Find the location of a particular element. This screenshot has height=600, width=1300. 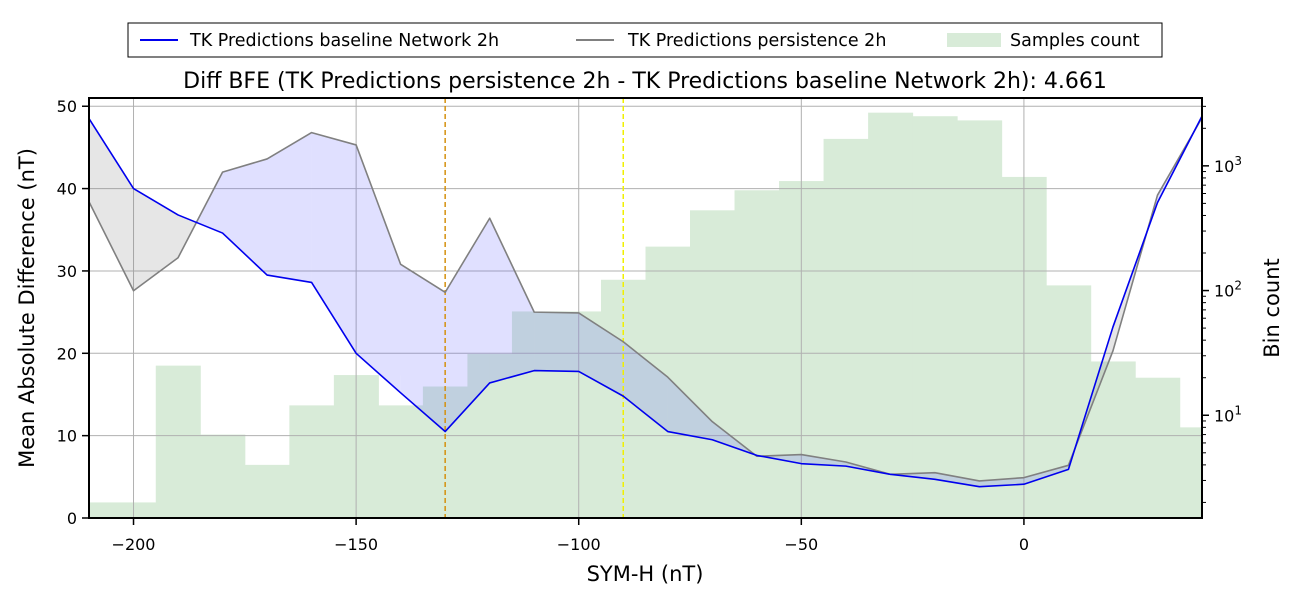

x-axis-title: SYM-H (nT) is located at coordinates (645, 574).